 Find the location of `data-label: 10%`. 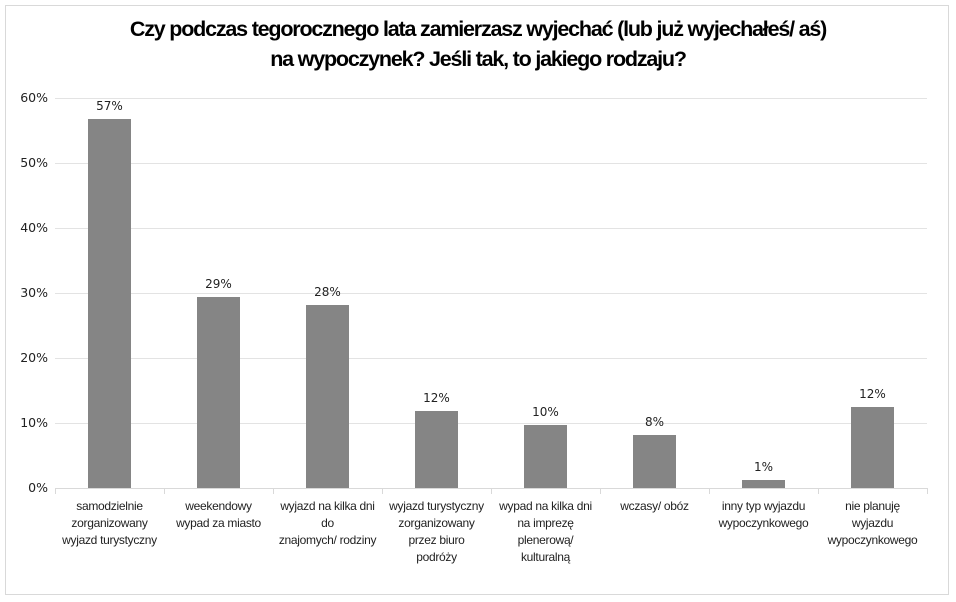

data-label: 10% is located at coordinates (545, 411).